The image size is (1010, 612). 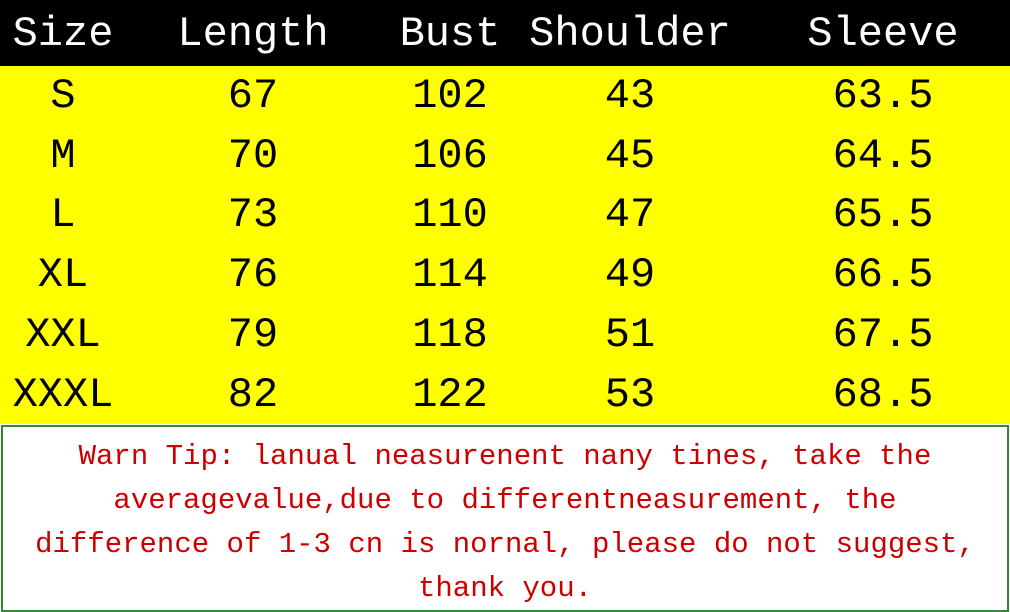 What do you see at coordinates (450, 34) in the screenshot?
I see `header-cell: Bust` at bounding box center [450, 34].